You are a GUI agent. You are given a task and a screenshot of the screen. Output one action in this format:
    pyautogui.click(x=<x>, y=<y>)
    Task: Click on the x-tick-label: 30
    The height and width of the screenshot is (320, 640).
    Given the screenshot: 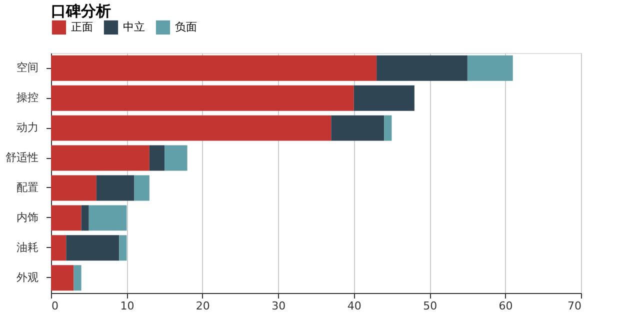 What is the action you would take?
    pyautogui.click(x=279, y=306)
    